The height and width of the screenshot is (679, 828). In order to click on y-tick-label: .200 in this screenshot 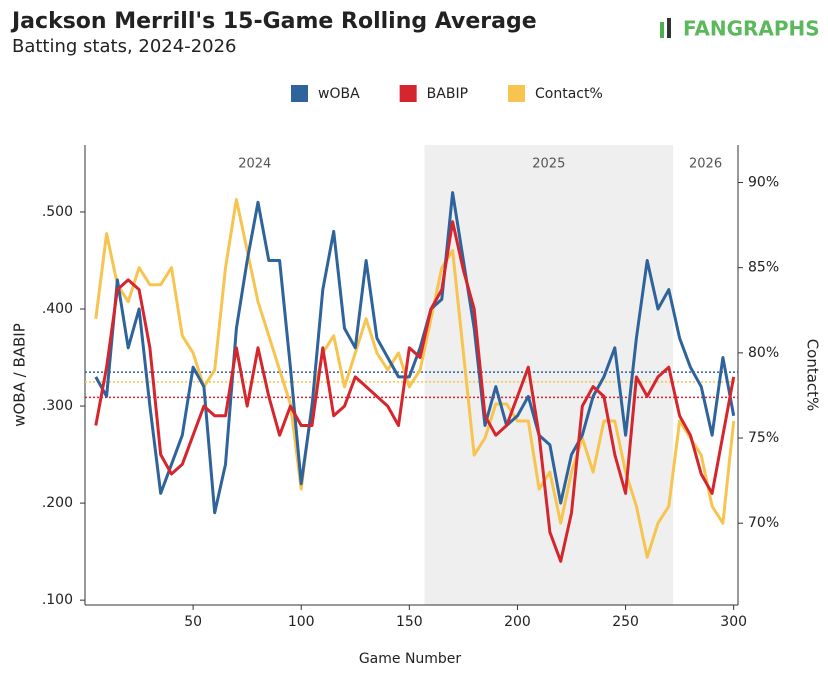, I will do `click(57, 503)`.